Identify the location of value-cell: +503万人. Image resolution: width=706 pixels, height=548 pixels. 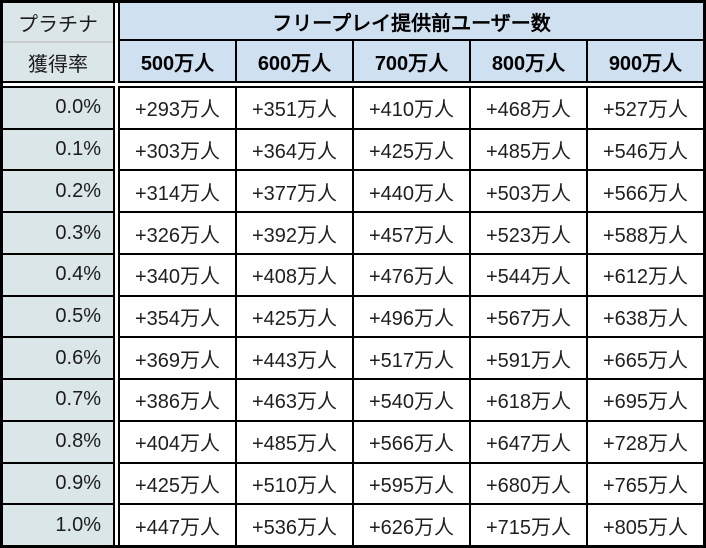
(528, 191).